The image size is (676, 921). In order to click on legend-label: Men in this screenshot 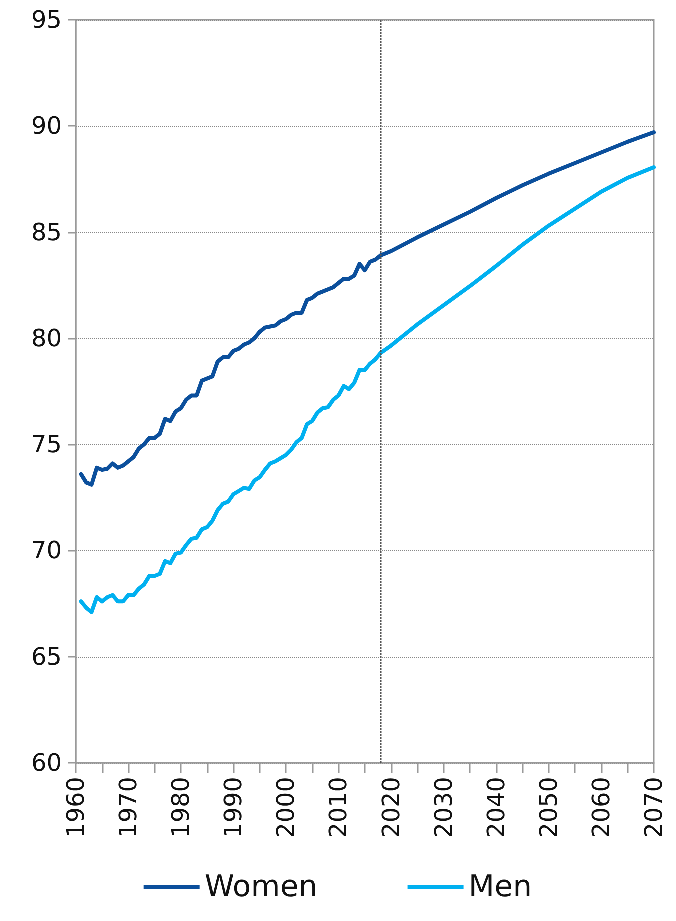, I will do `click(500, 887)`.